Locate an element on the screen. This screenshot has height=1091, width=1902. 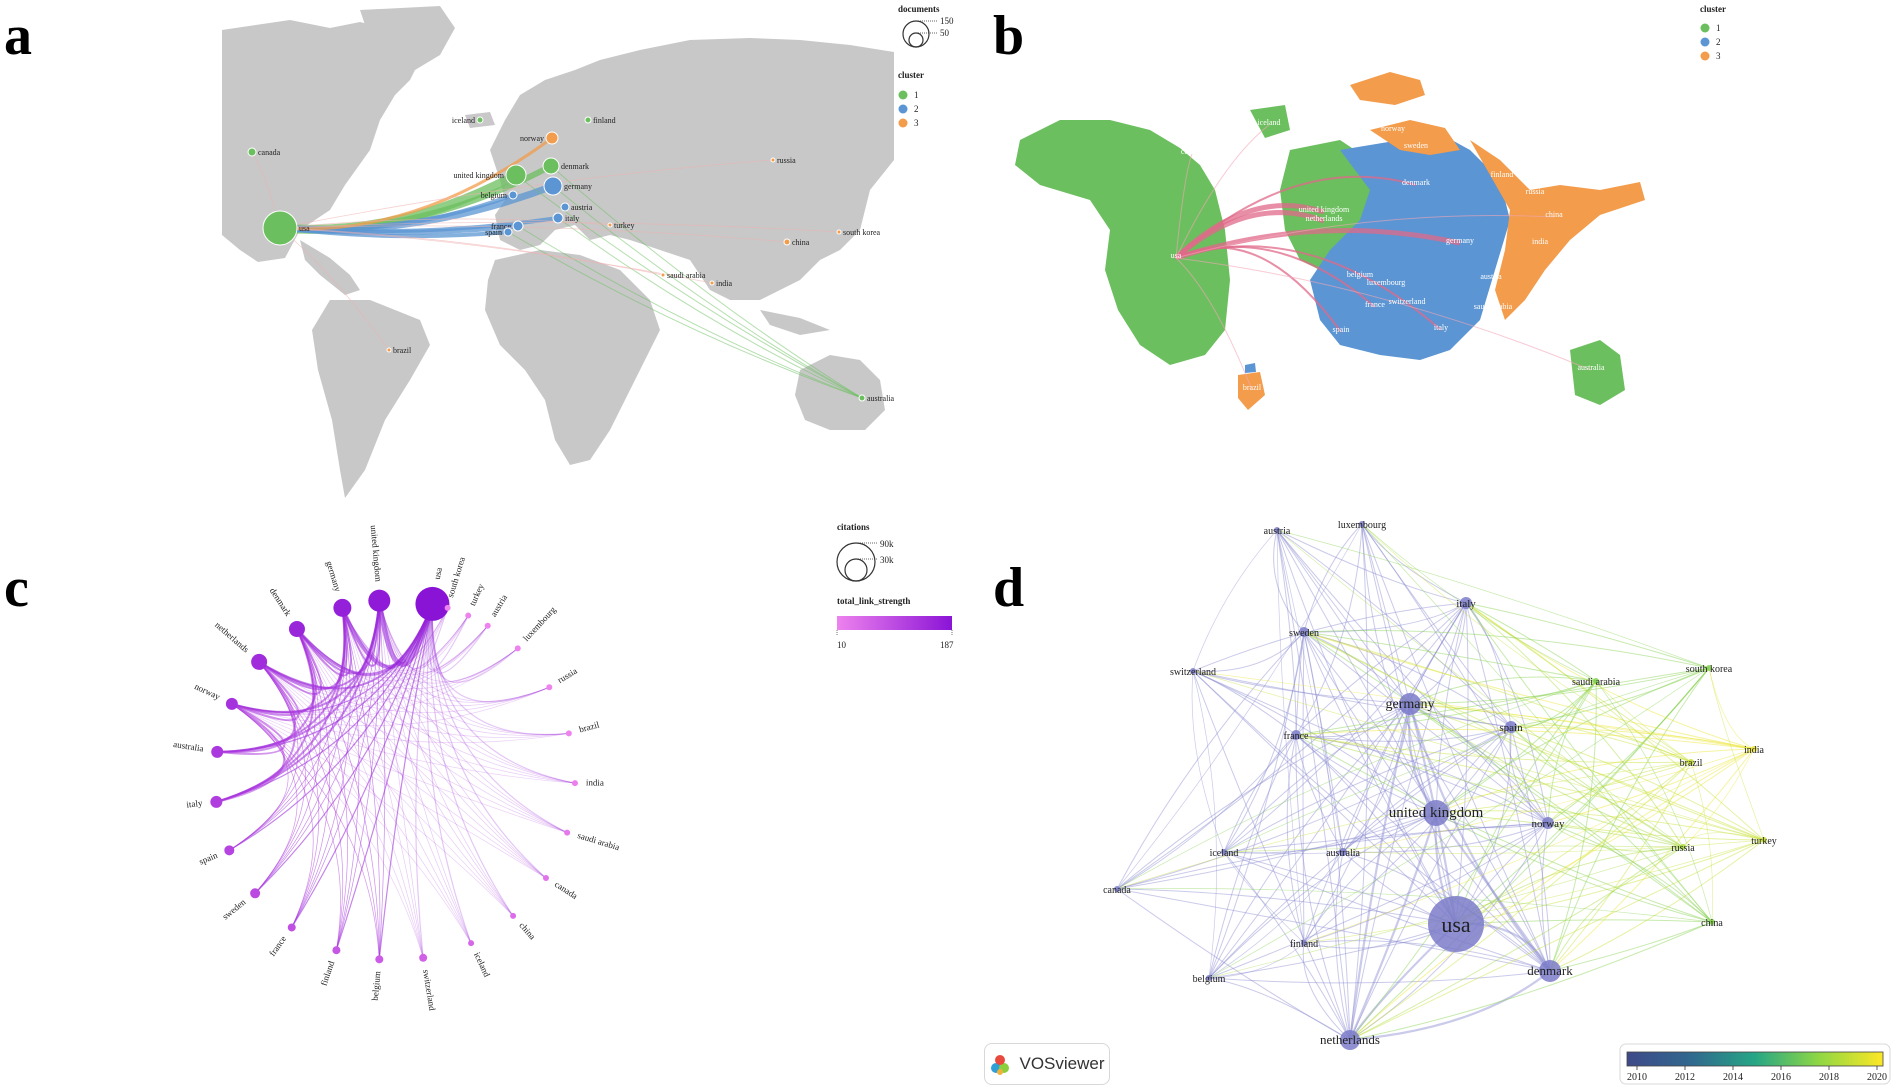
map-label-canada: canada is located at coordinates (269, 152).